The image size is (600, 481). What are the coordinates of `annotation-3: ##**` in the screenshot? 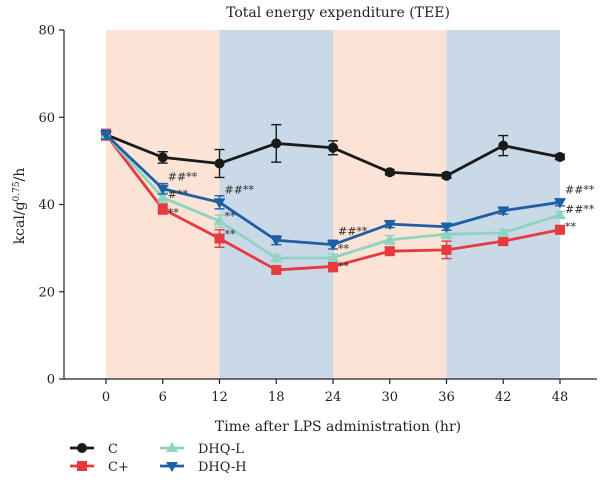 It's located at (240, 190).